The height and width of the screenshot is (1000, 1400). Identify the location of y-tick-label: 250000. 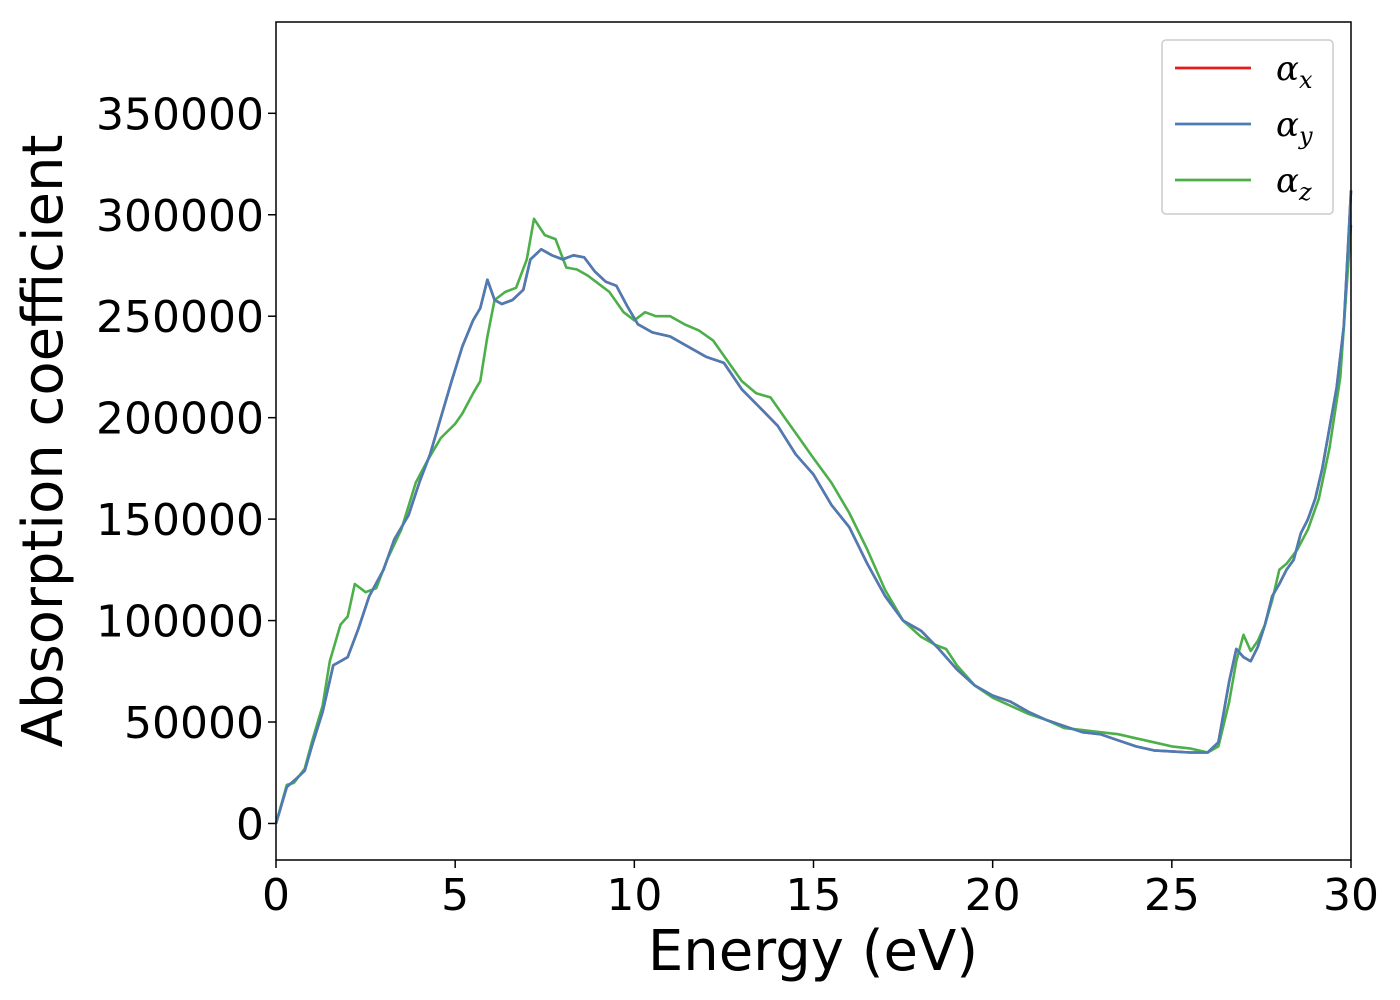
(180, 317).